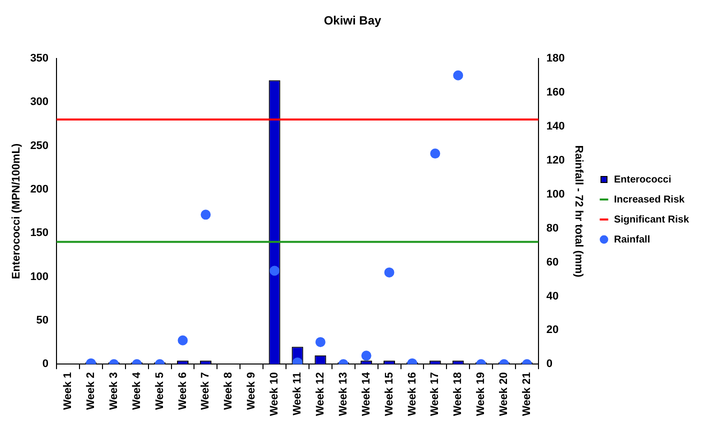 This screenshot has height=423, width=709. What do you see at coordinates (366, 393) in the screenshot?
I see `x-tick-label: Week 14` at bounding box center [366, 393].